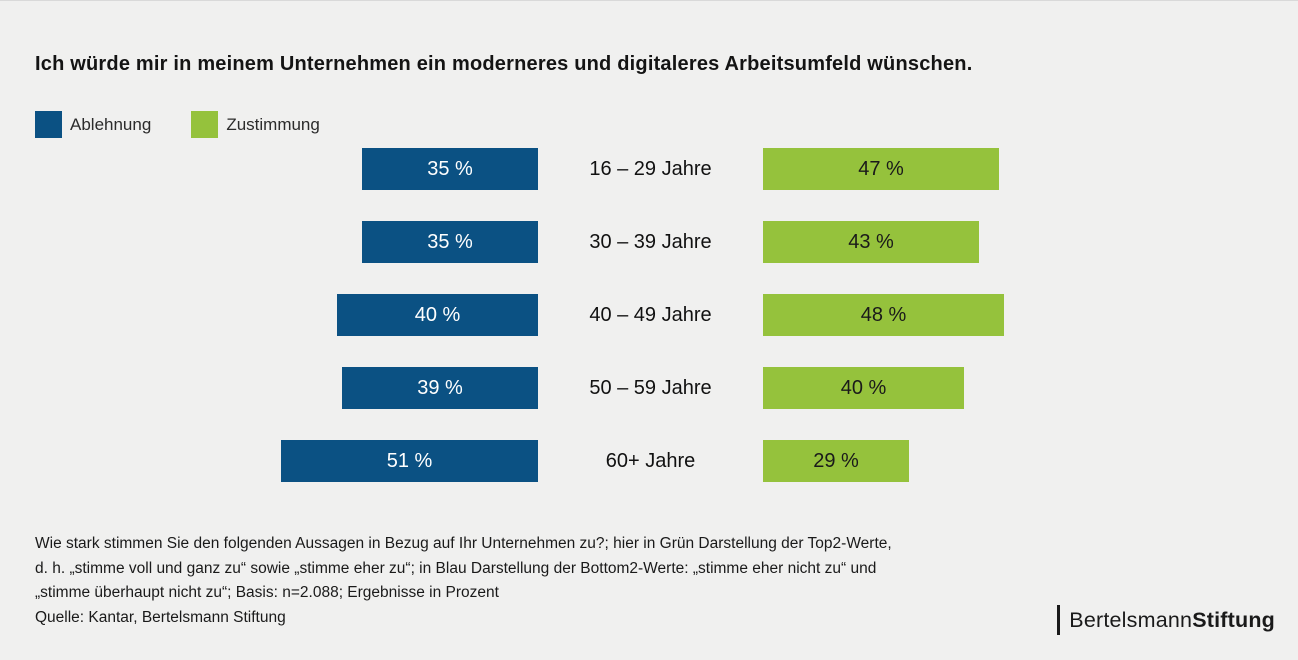 This screenshot has width=1298, height=660. I want to click on zustimmung-swatch-icon, so click(205, 124).